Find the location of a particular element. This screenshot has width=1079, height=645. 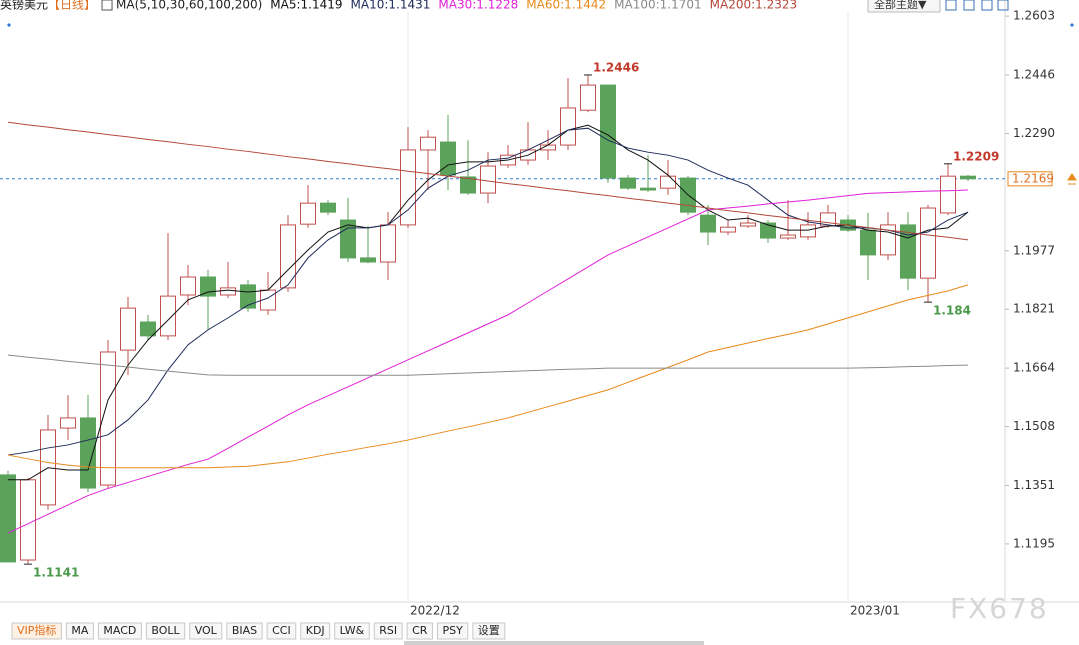

y-tick-label: 1.1977 is located at coordinates (1034, 250).